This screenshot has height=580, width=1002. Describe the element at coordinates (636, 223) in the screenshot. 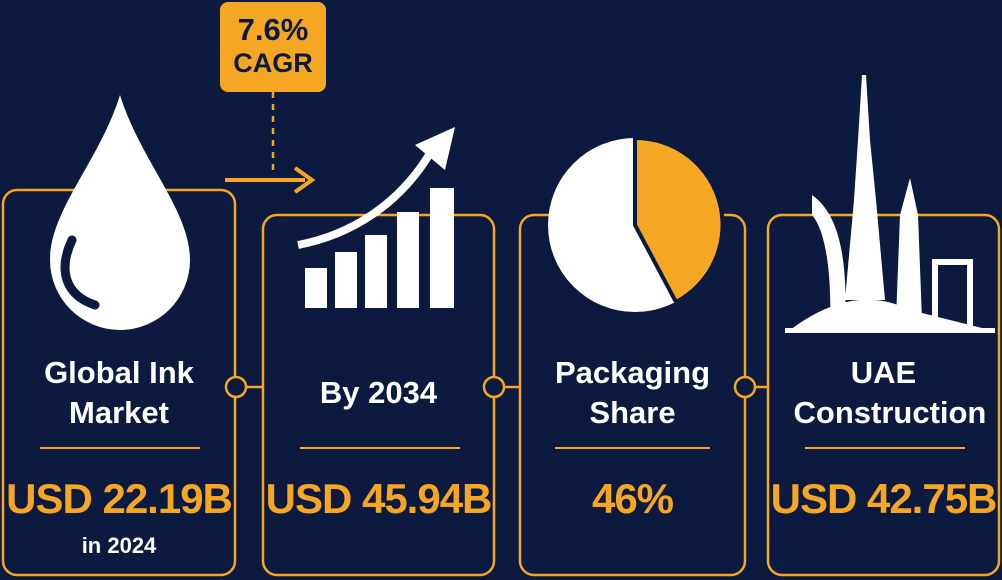

I see `pie-icon` at that location.